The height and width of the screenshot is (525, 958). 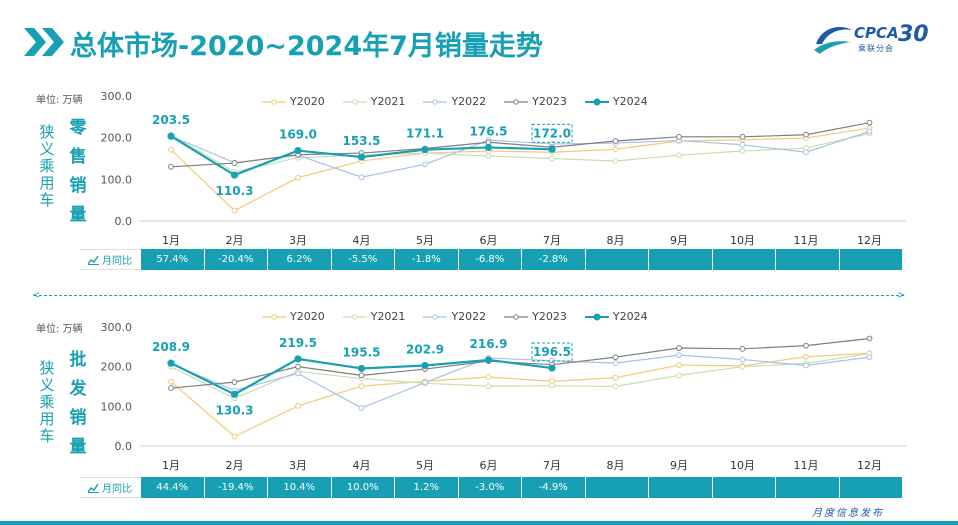 What do you see at coordinates (44, 42) in the screenshot?
I see `double-chevron-icon` at bounding box center [44, 42].